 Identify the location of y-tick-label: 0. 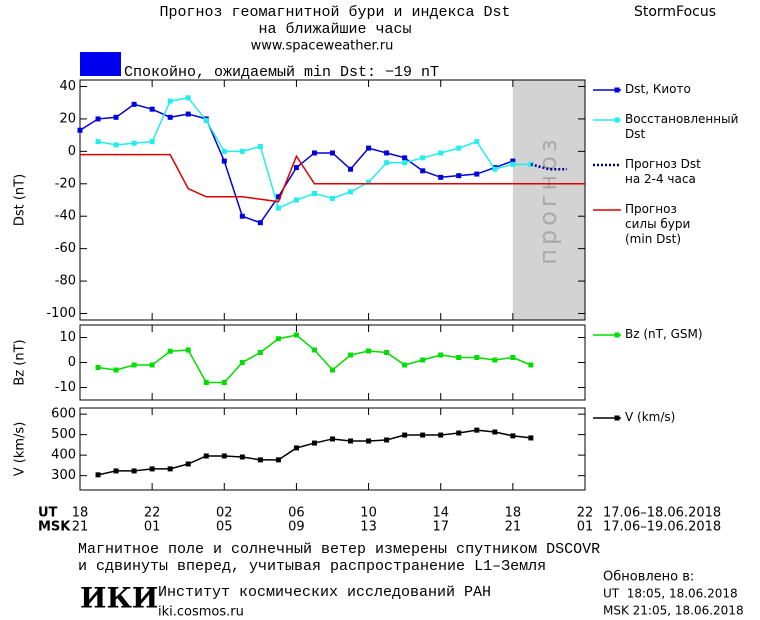
(72, 362).